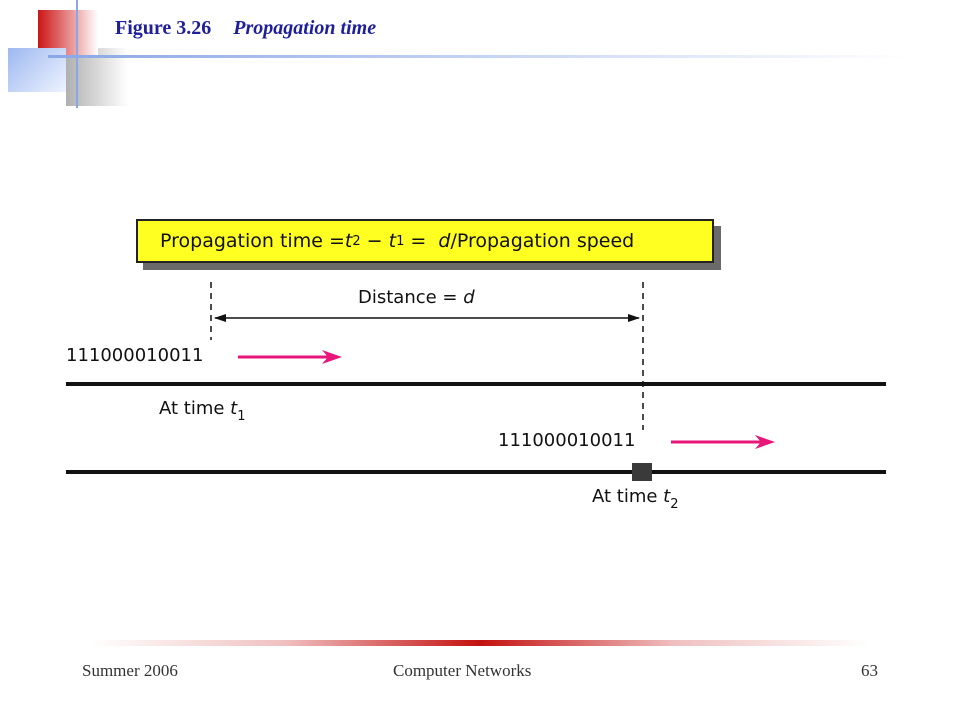 Image resolution: width=960 pixels, height=720 pixels. What do you see at coordinates (444, 241) in the screenshot?
I see `formula-d-var: d` at bounding box center [444, 241].